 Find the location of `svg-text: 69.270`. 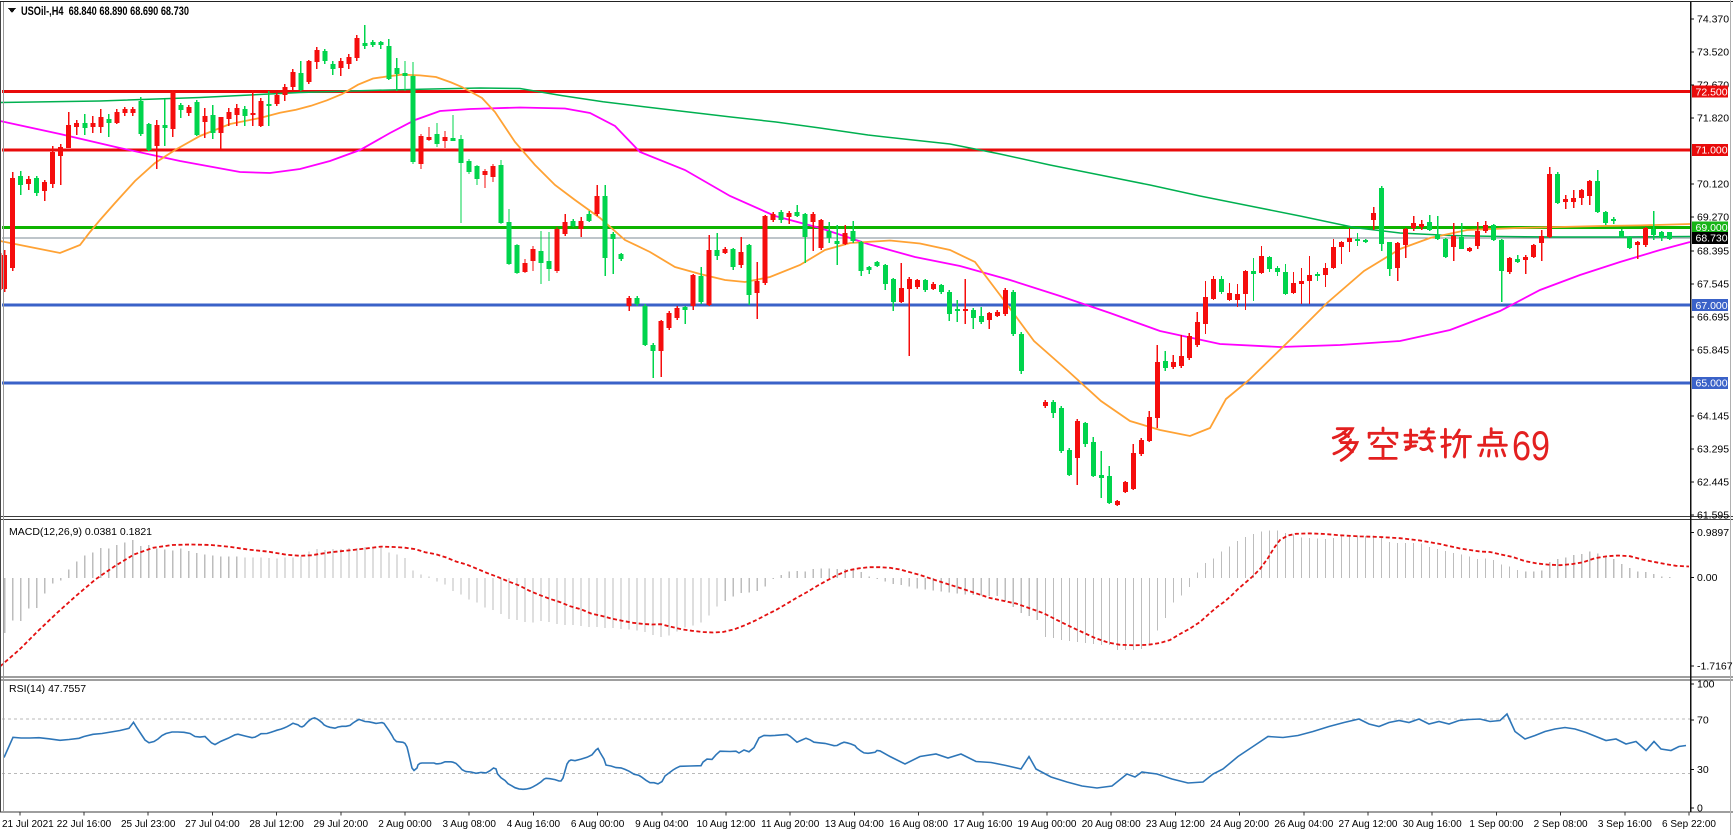

svg-text: 69.270 is located at coordinates (1713, 218).